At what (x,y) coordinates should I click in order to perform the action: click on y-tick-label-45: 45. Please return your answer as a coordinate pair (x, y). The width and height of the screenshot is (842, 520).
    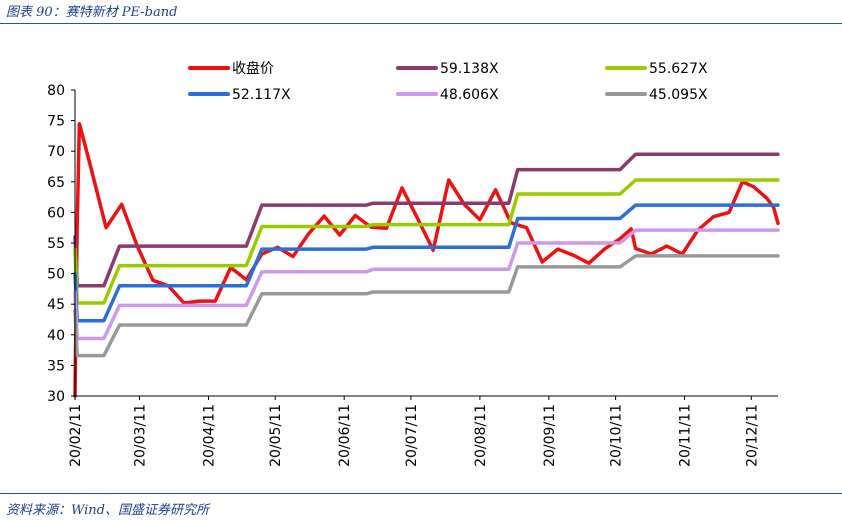
    Looking at the image, I should click on (56, 305).